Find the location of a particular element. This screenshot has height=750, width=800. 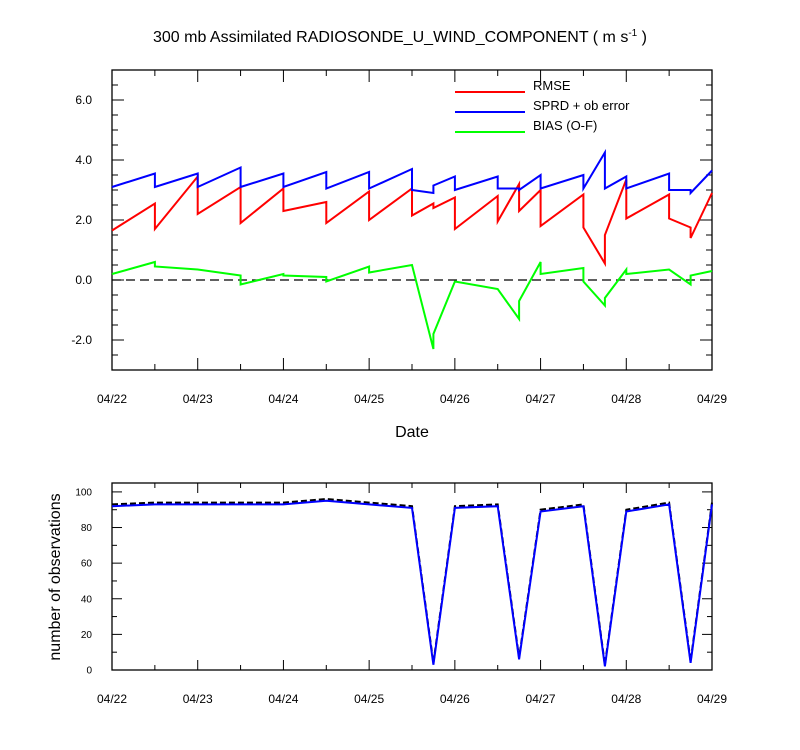

bottom-x-tick-label: 04/22 is located at coordinates (112, 699).